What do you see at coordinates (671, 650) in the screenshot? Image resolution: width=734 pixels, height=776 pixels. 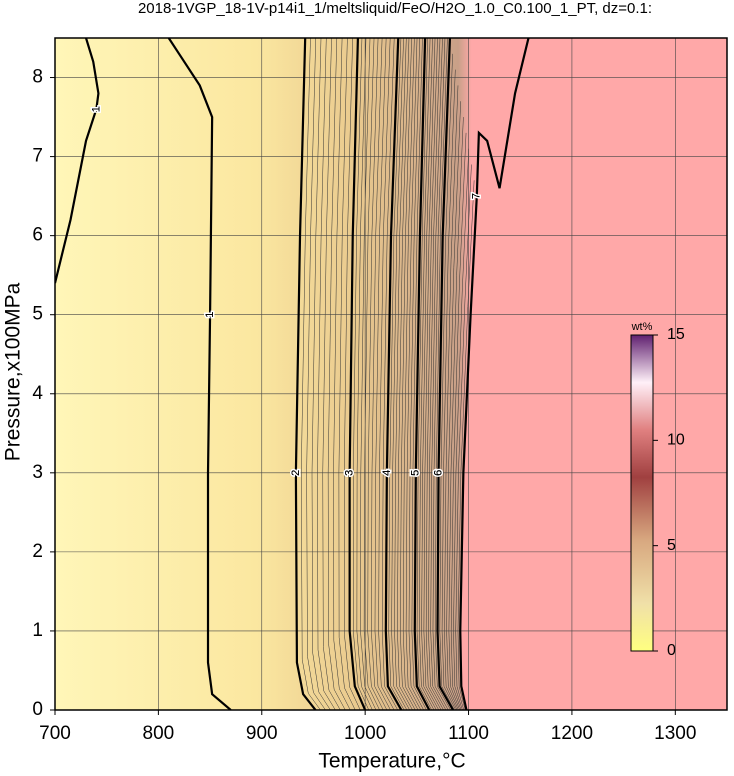 I see `colorbar-tick-label: 0` at bounding box center [671, 650].